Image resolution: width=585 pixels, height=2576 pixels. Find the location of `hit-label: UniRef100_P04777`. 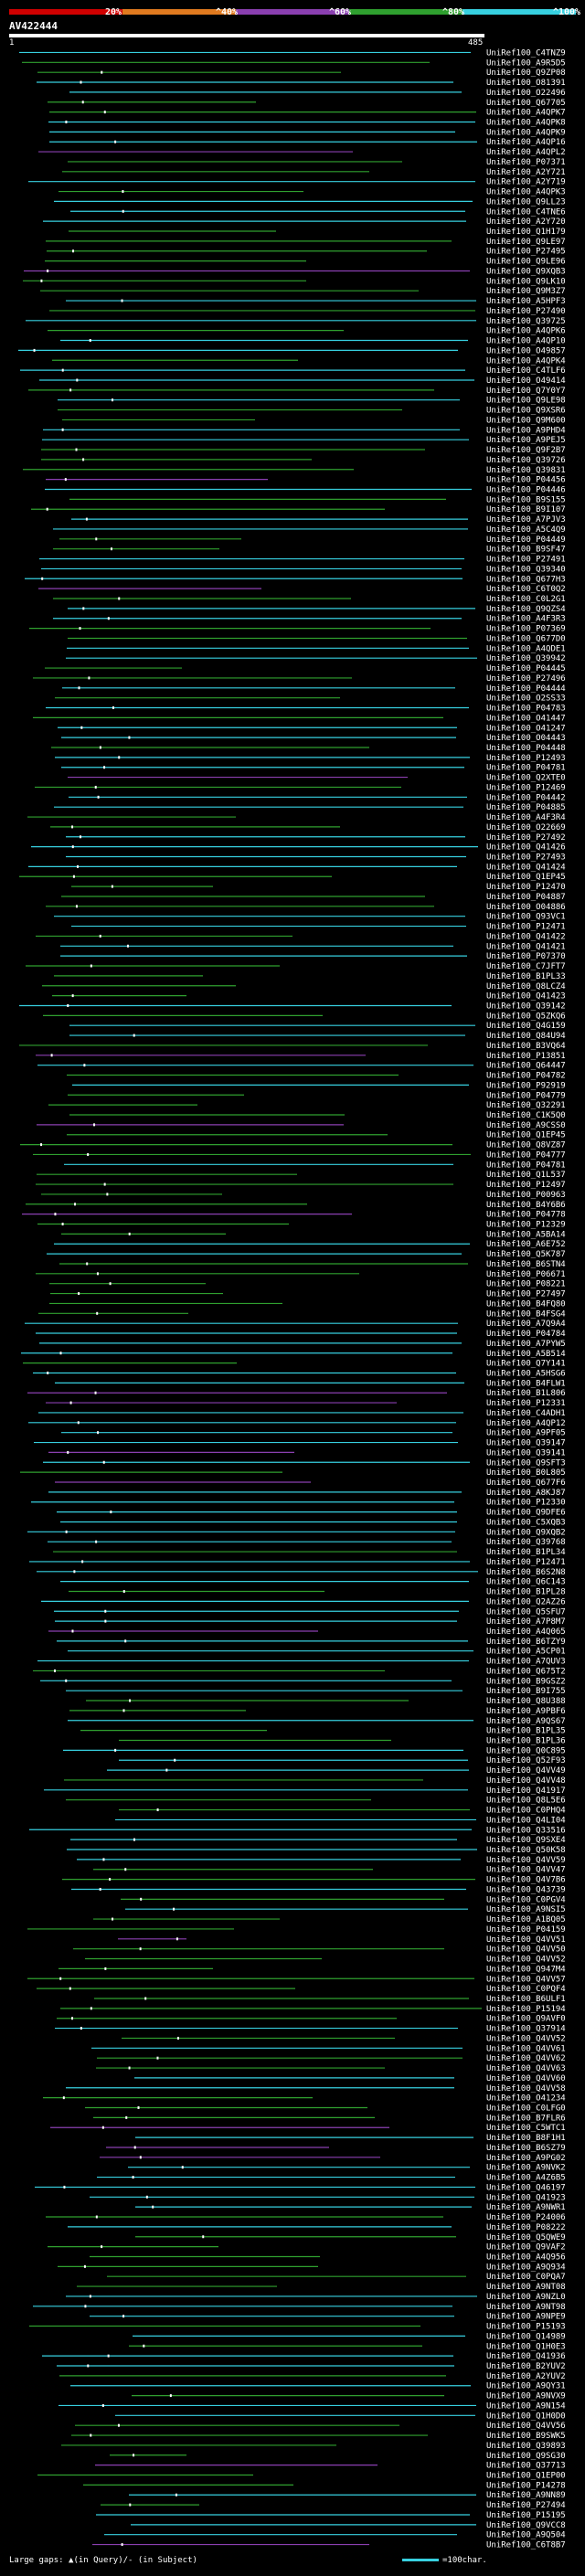

hit-label: UniRef100_P04777 is located at coordinates (526, 1155).